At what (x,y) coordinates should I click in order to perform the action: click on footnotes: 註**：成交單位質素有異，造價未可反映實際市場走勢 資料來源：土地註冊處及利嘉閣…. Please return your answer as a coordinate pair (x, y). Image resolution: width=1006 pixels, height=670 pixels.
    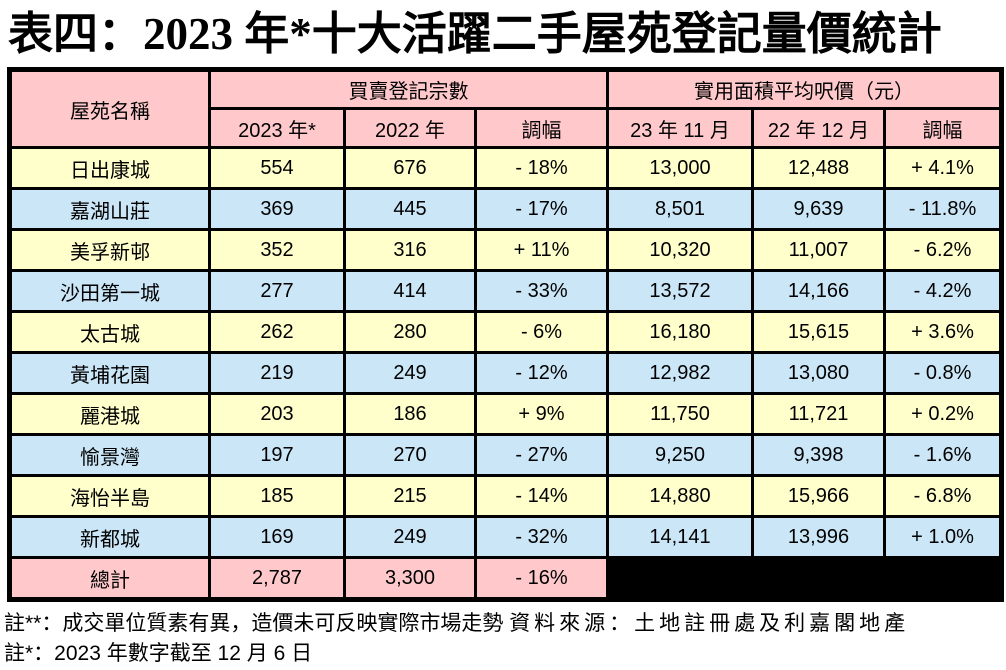
    Looking at the image, I should click on (503, 636).